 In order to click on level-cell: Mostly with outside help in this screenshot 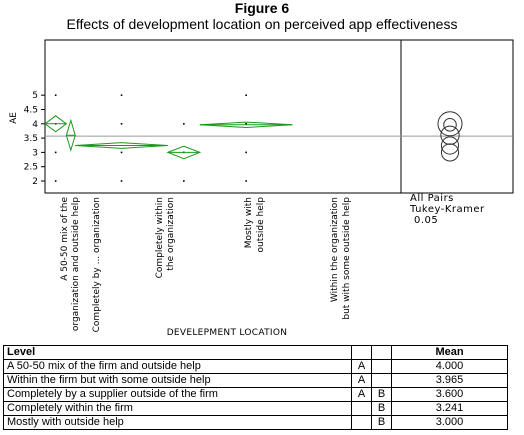, I will do `click(177, 422)`.